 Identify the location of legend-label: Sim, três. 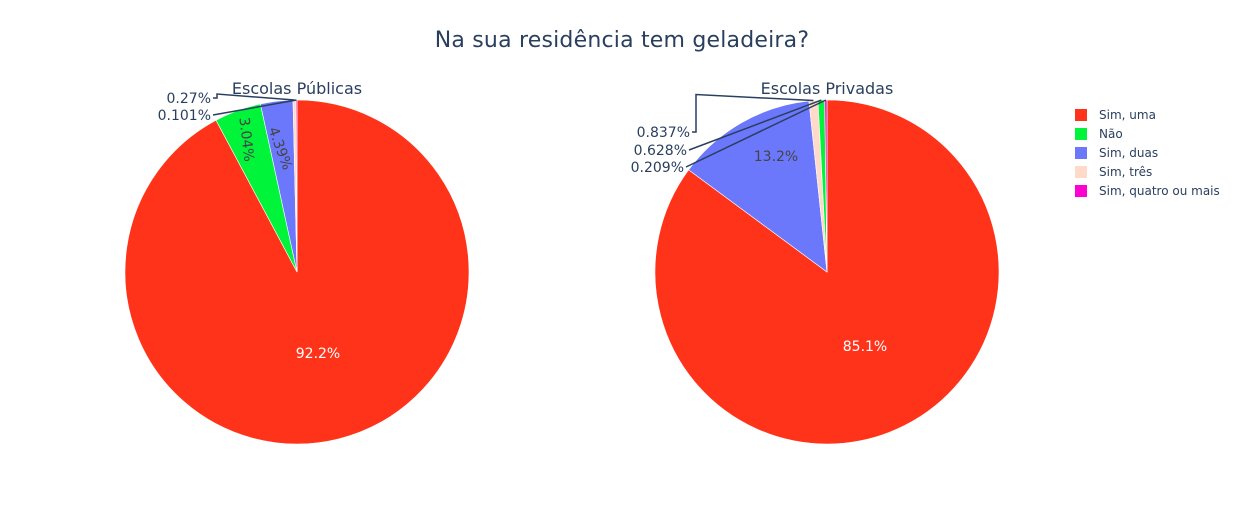
(1126, 171).